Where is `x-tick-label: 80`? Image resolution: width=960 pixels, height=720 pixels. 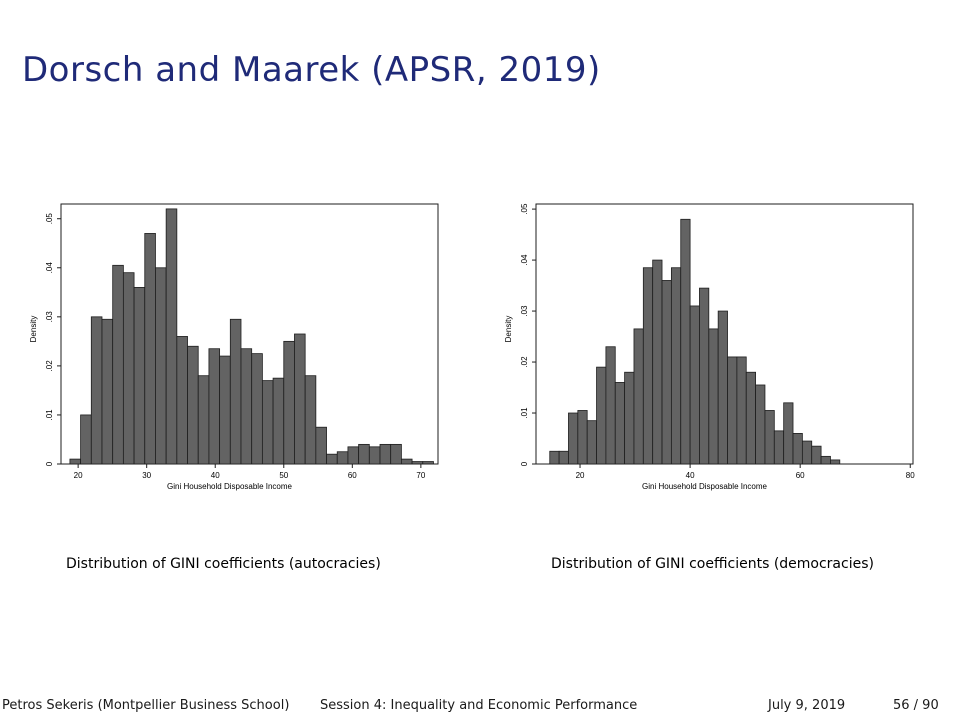 x-tick-label: 80 is located at coordinates (910, 475).